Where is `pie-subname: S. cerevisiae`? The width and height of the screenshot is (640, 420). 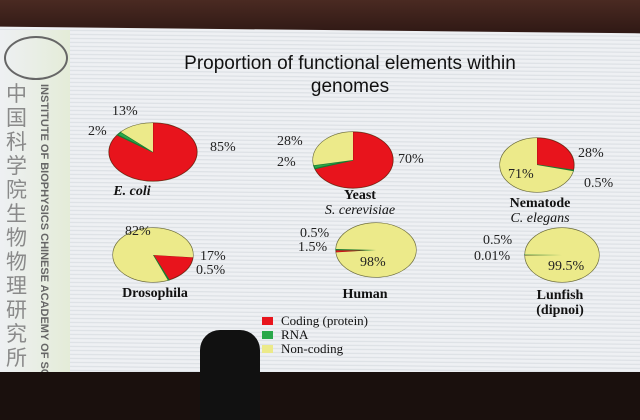
pie-subname: S. cerevisiae is located at coordinates (360, 210).